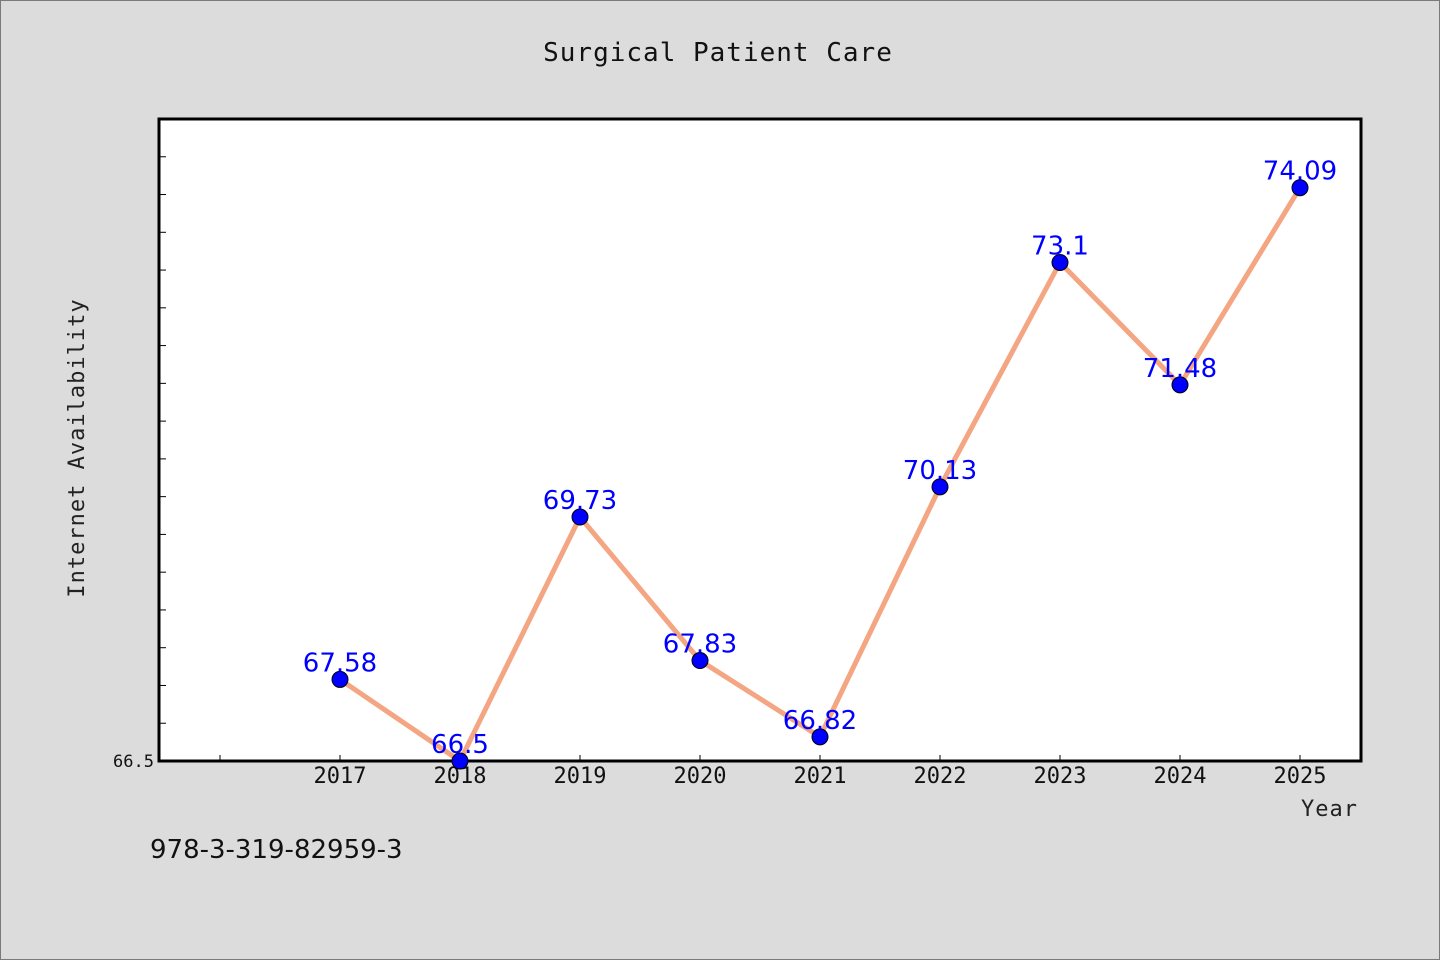 This screenshot has width=1440, height=960. I want to click on x-axis-tick-labels: 2017 2018 2019 2020 2021 2022 2023 2024 2025, so click(820, 776).